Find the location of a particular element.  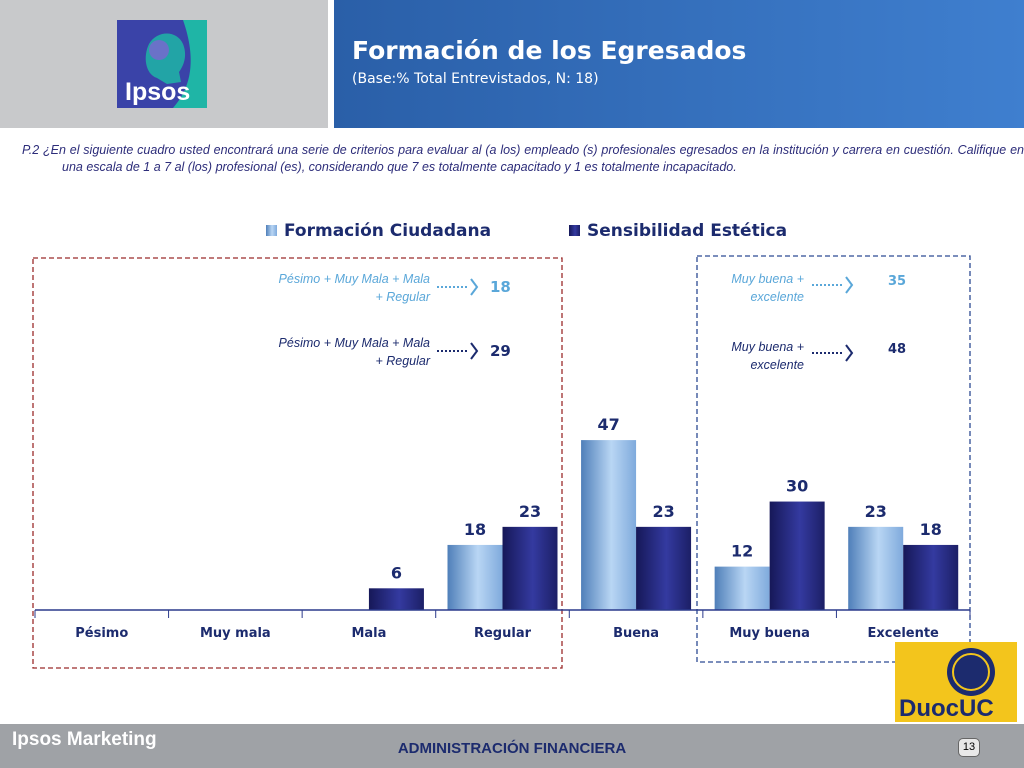

legend-label-2: Sensibilidad Estética is located at coordinates (687, 231).